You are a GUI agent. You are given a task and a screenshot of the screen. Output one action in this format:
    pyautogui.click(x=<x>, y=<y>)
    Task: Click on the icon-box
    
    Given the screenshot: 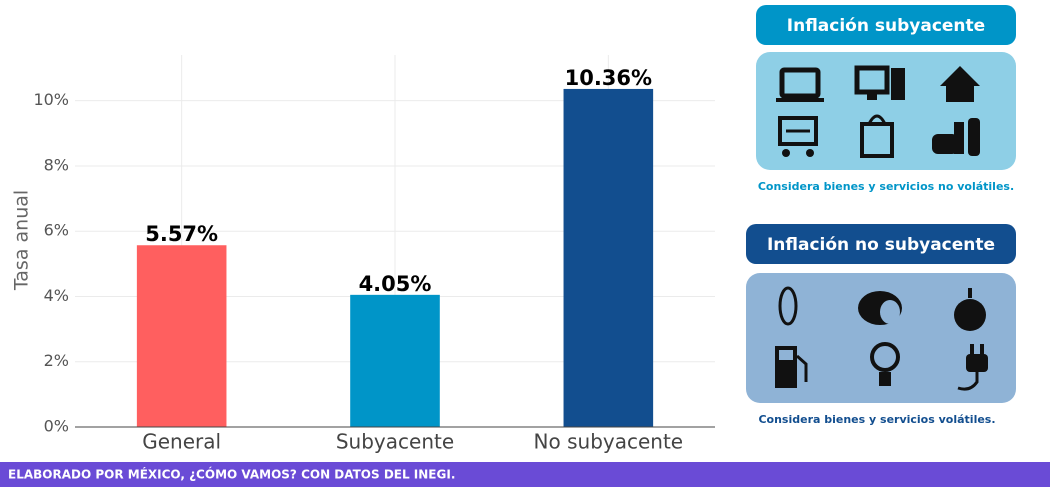 What is the action you would take?
    pyautogui.click(x=881, y=338)
    